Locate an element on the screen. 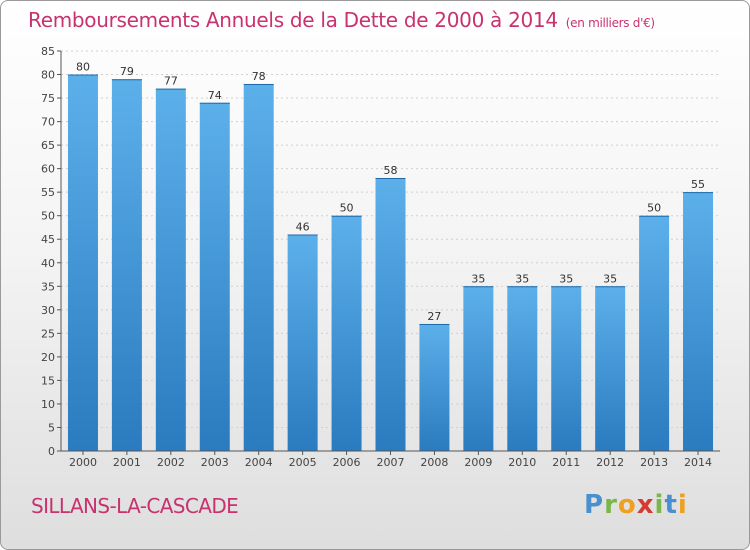  y-tick-label: 20 is located at coordinates (48, 357).